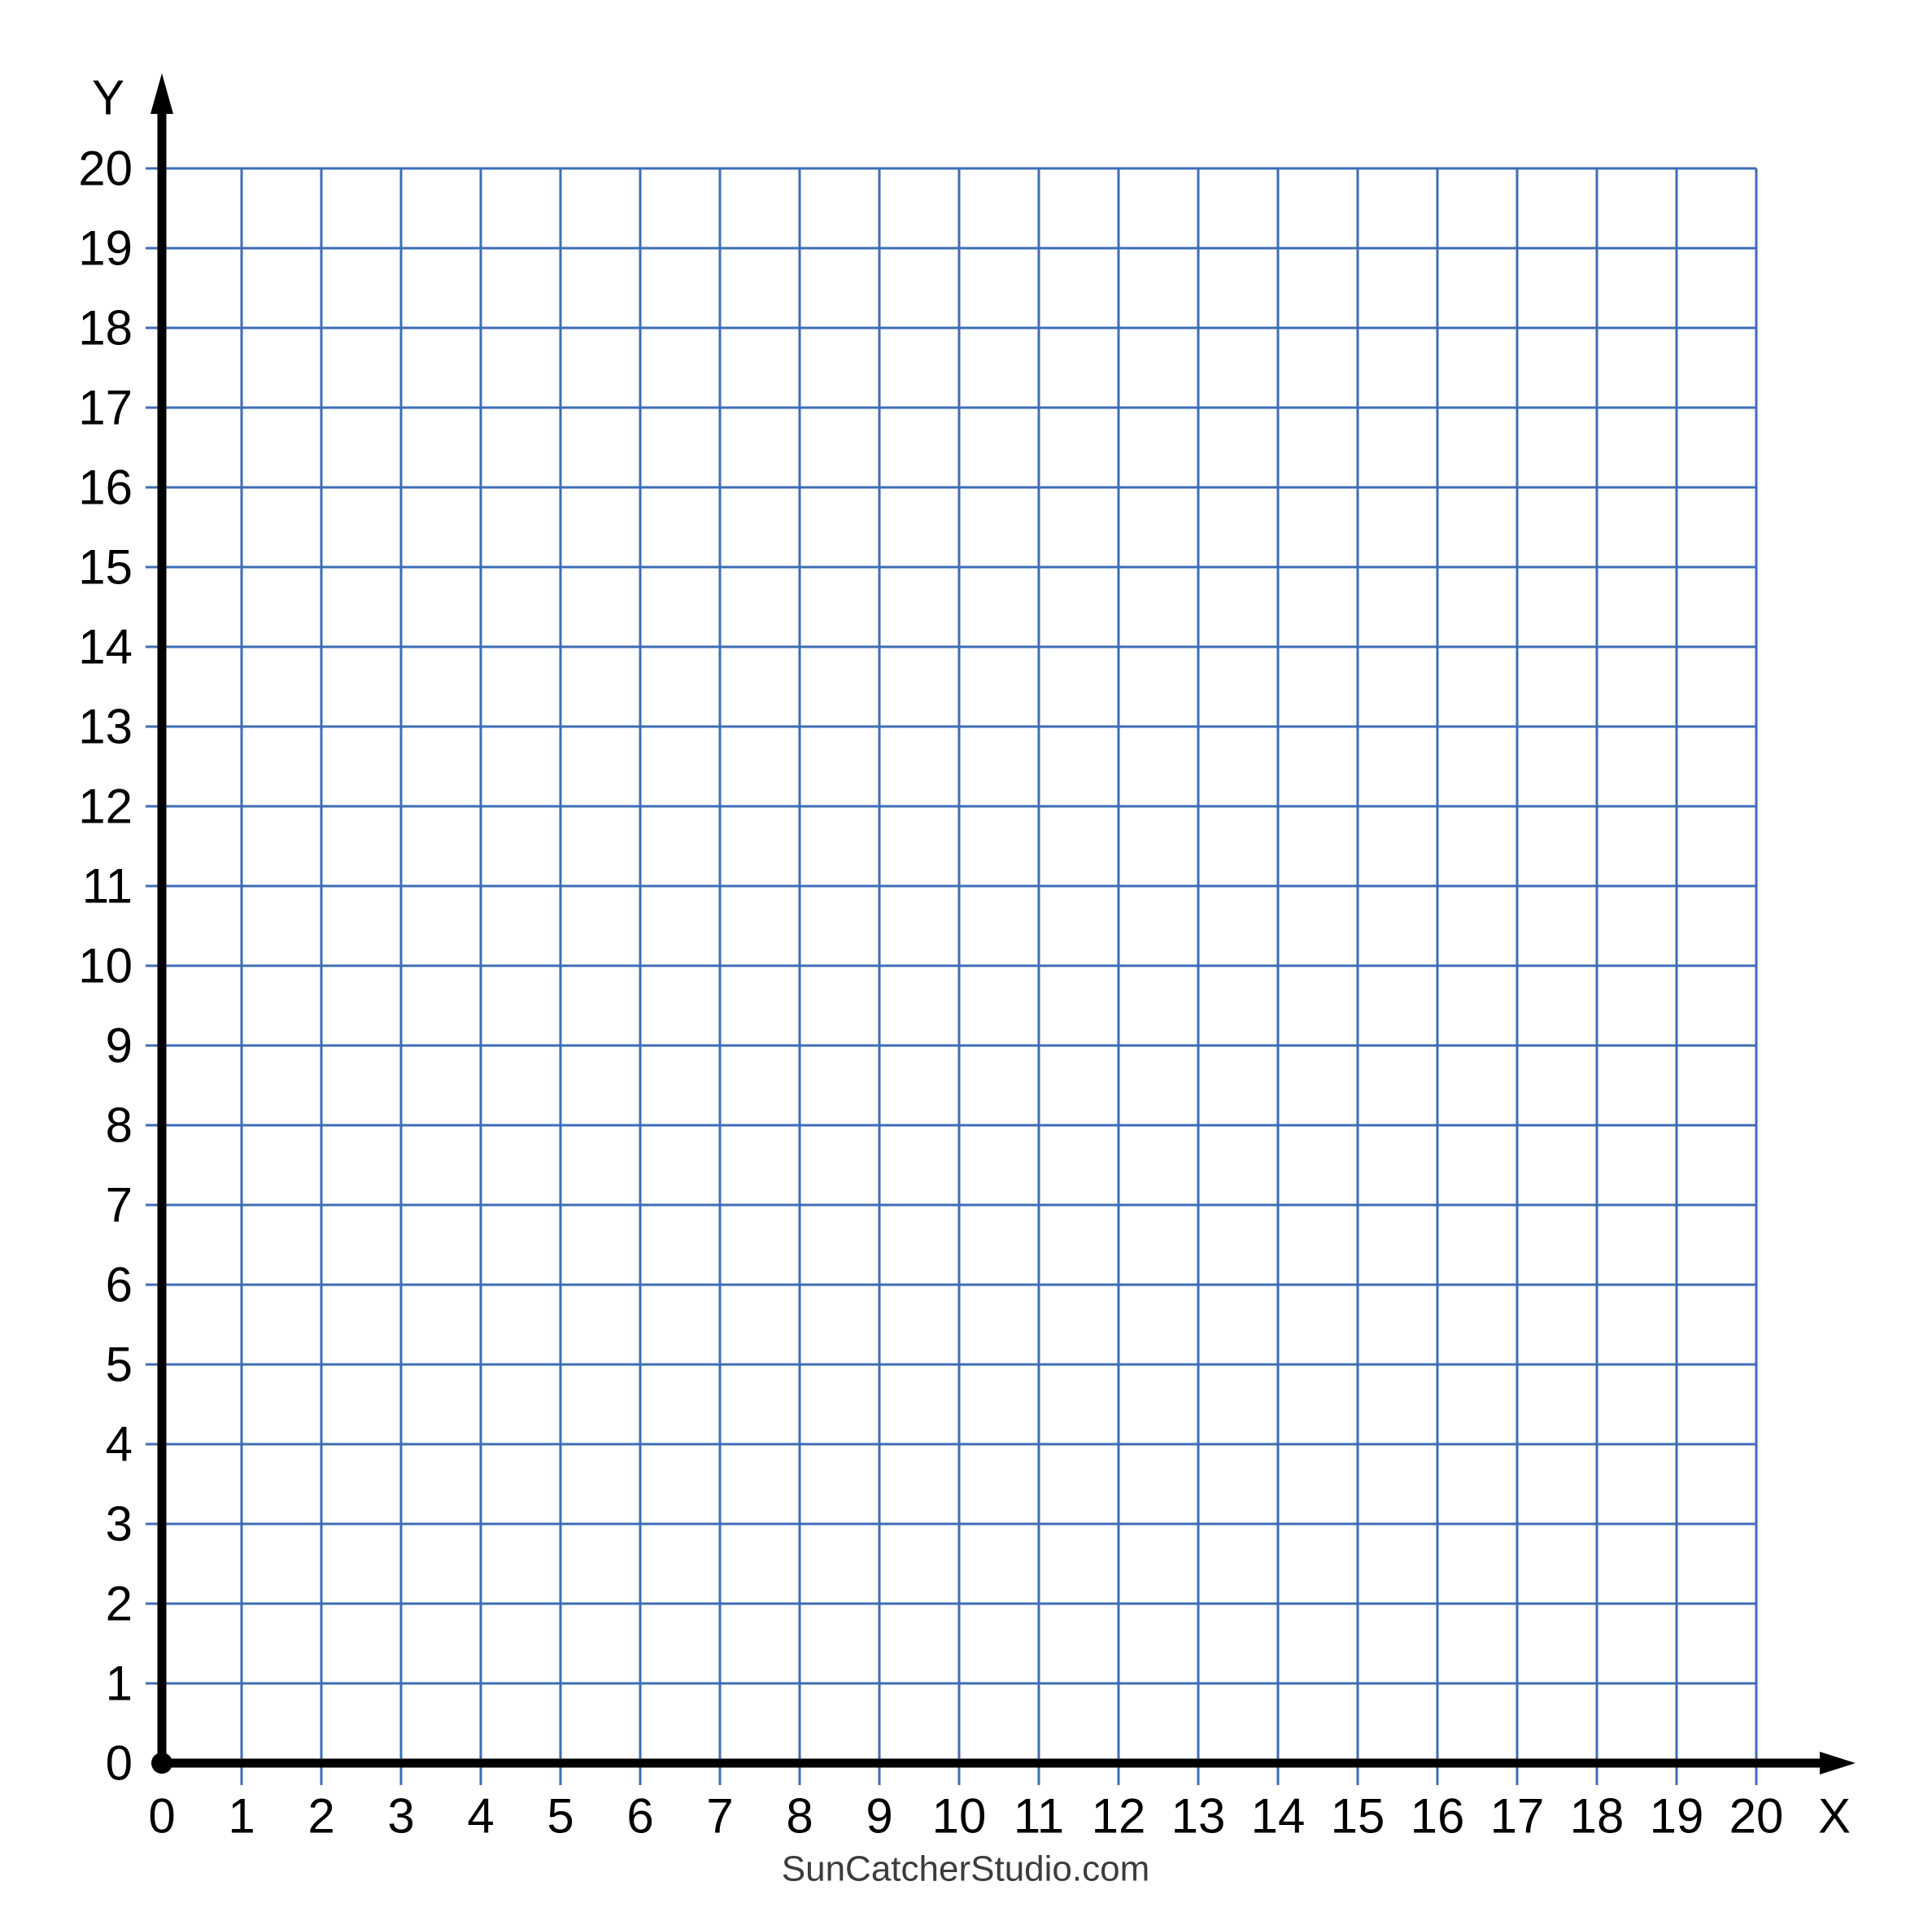 The width and height of the screenshot is (1932, 1912). Describe the element at coordinates (639, 1816) in the screenshot. I see `x-tick-label-6: 6` at that location.